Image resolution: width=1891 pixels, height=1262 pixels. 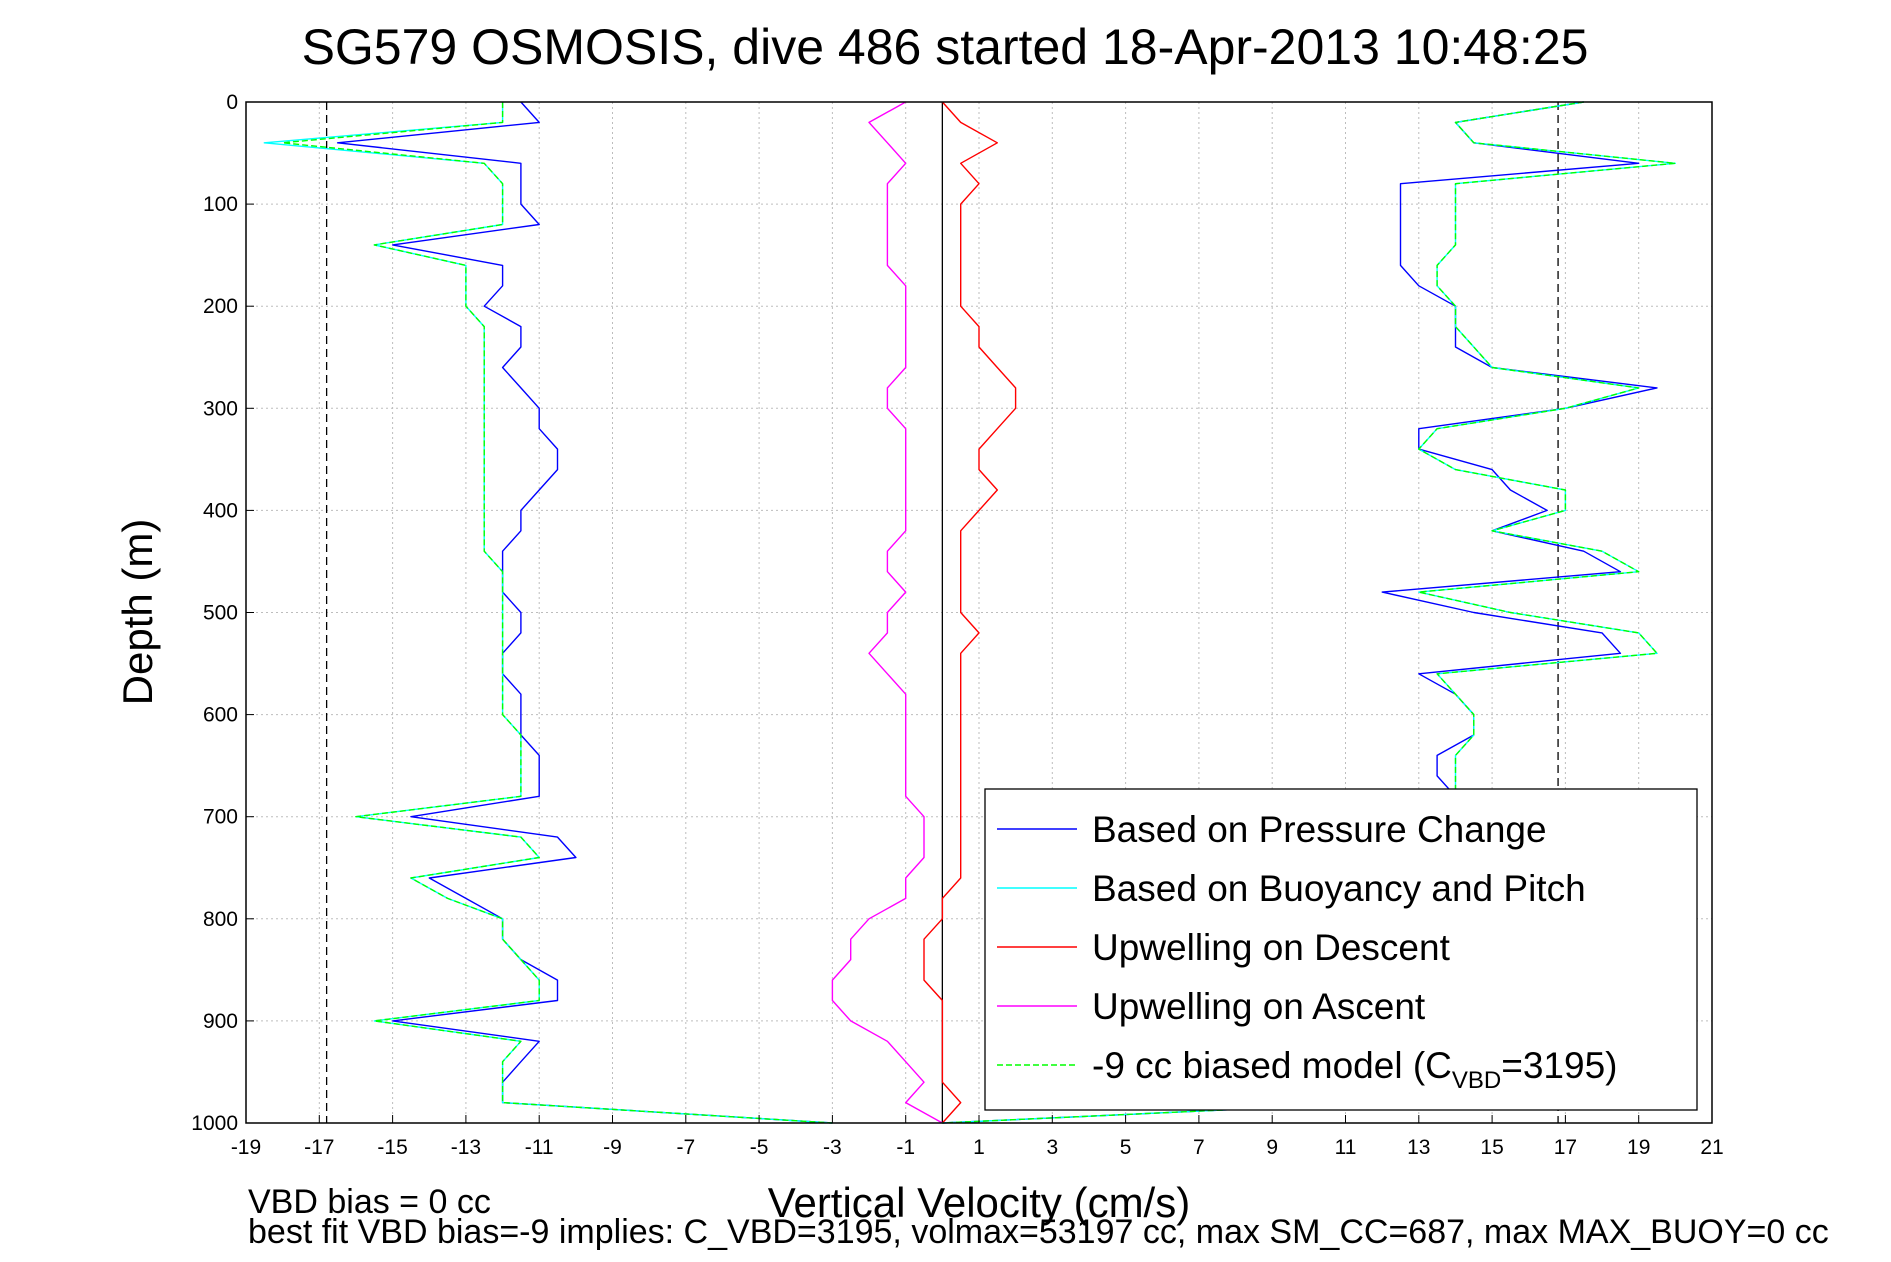 What do you see at coordinates (1354, 1069) in the screenshot?
I see `legend-entry-4: -9 cc biased model (CVBD=3195)` at bounding box center [1354, 1069].